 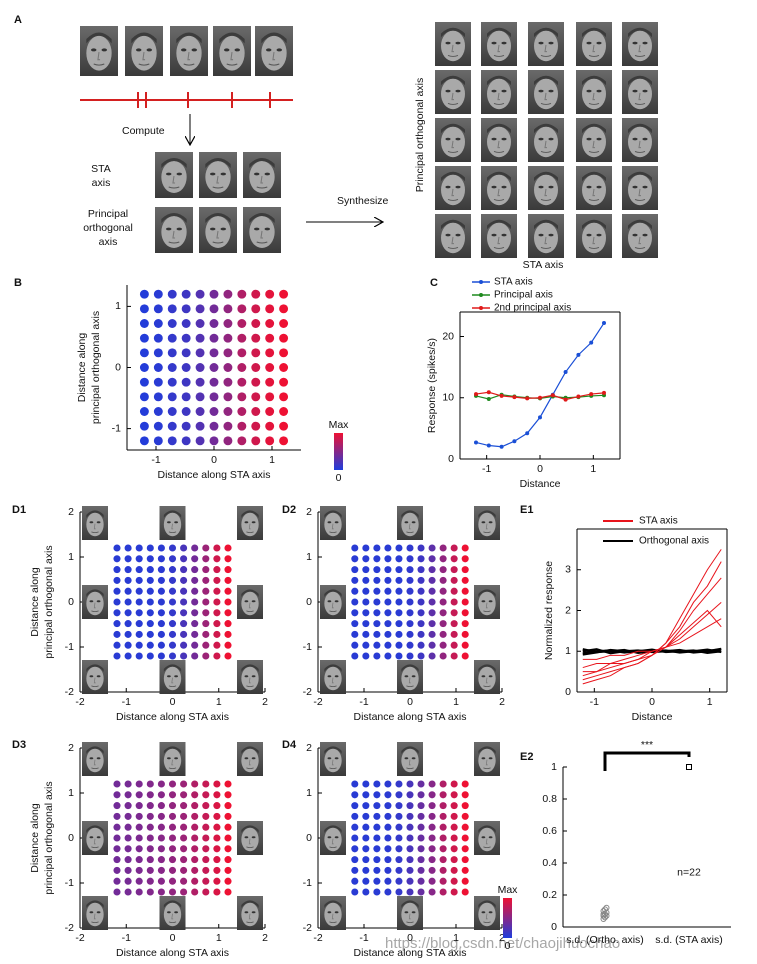 I want to click on timeline, so click(x=186, y=100).